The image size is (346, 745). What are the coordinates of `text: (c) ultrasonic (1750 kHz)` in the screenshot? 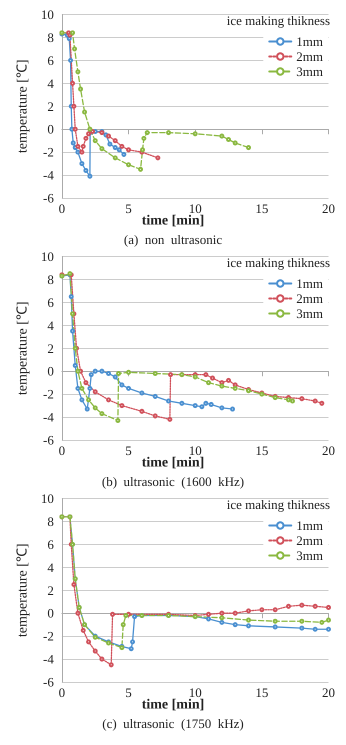 It's located at (173, 723).